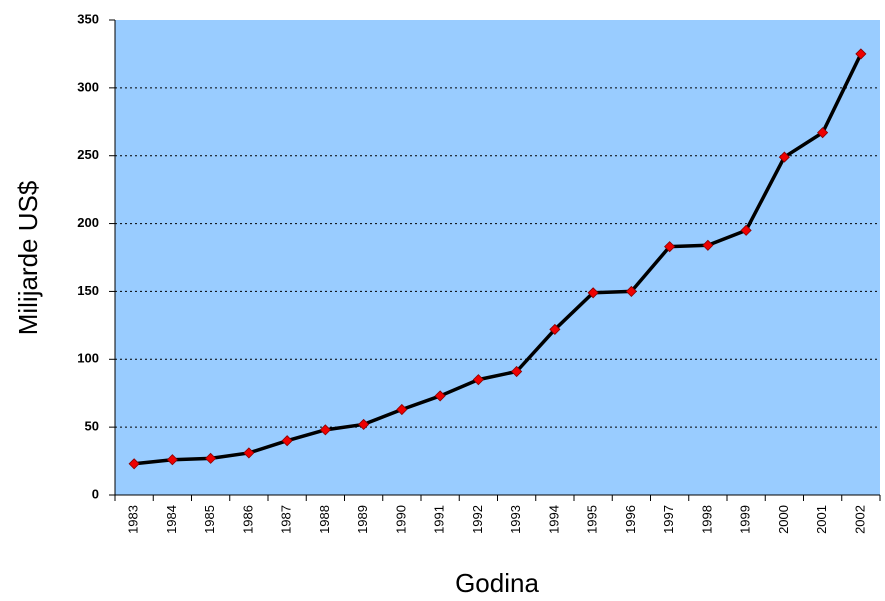 The image size is (885, 601). What do you see at coordinates (286, 519) in the screenshot?
I see `x-tick-label: 1987` at bounding box center [286, 519].